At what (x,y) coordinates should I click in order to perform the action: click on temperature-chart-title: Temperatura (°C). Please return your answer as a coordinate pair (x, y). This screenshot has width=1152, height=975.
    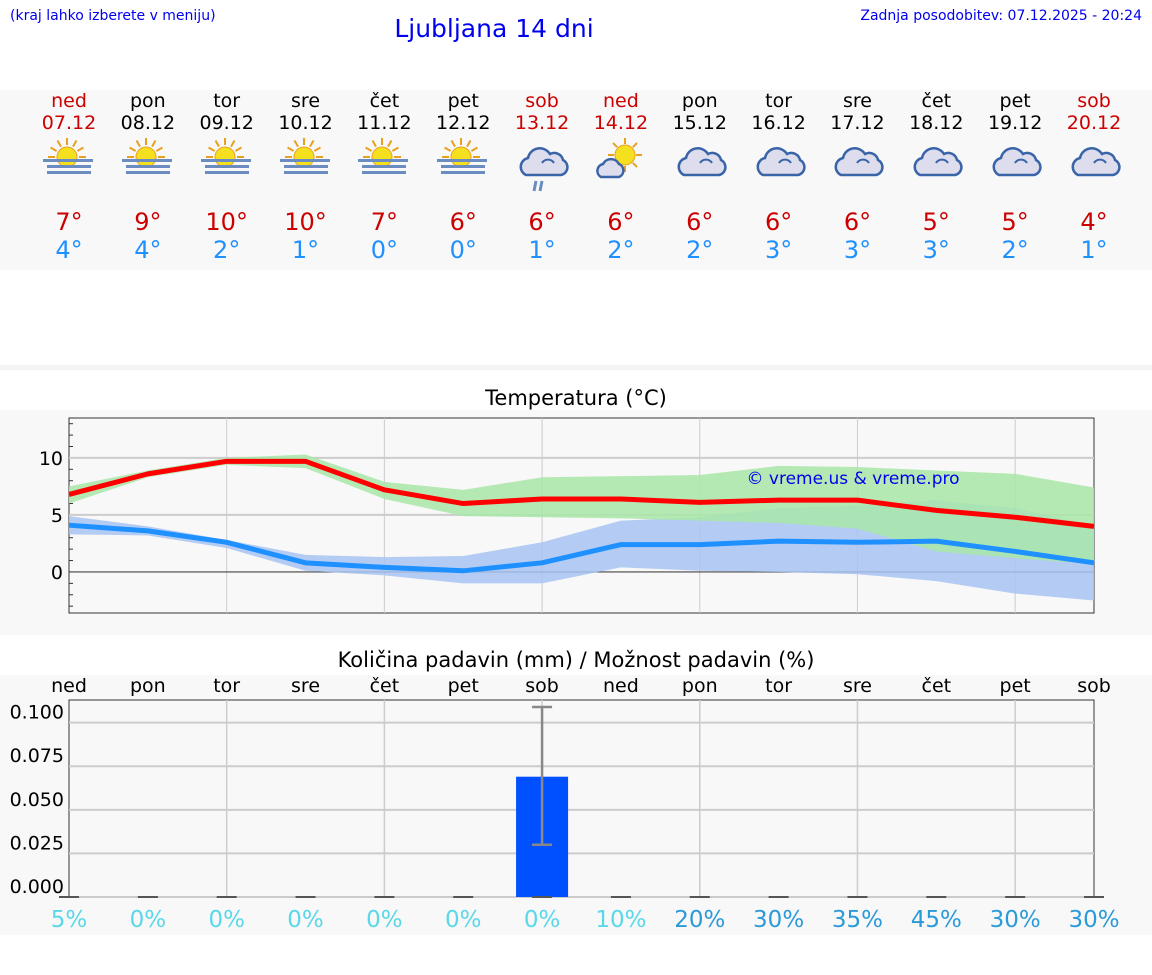
    Looking at the image, I should click on (576, 398).